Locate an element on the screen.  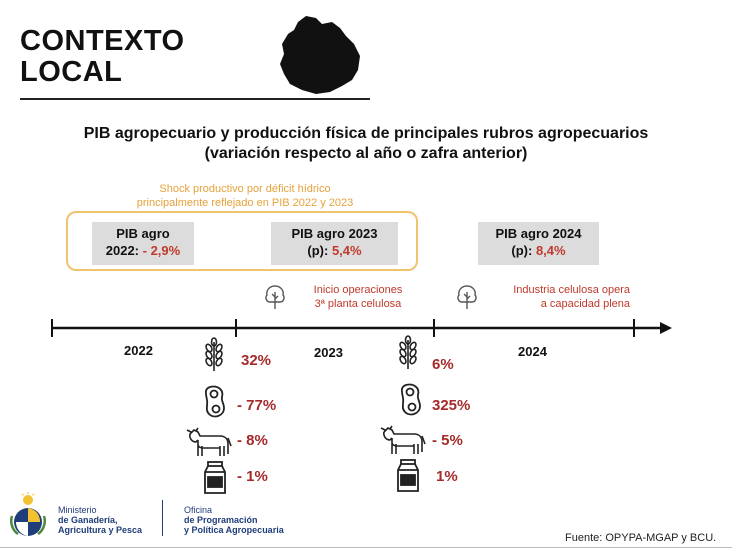
note-line-2: a capacidad plena is located at coordinates (585, 304).